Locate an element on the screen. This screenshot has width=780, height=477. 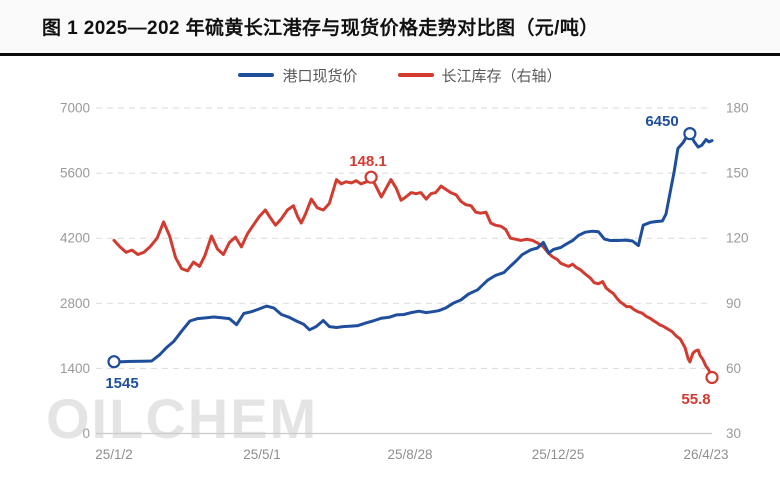
x-tick: 25/8/28 is located at coordinates (409, 454).